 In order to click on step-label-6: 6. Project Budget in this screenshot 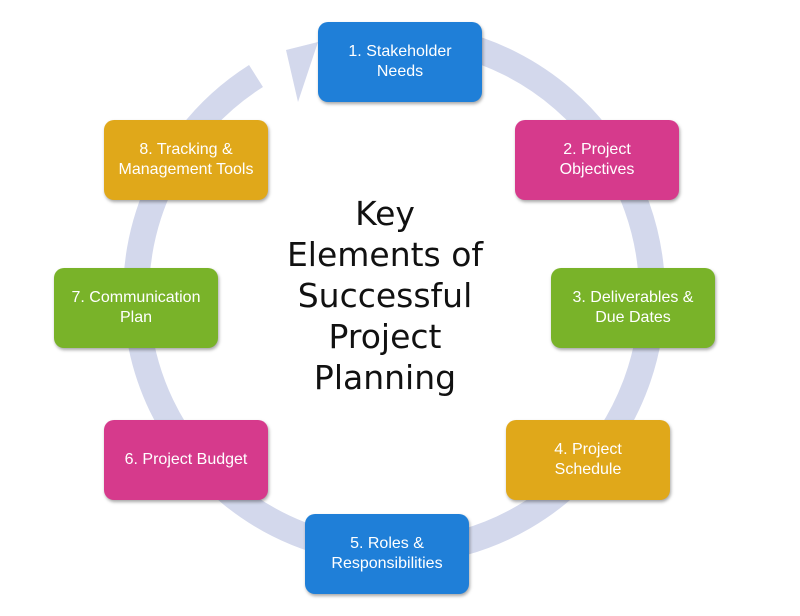, I will do `click(186, 459)`.